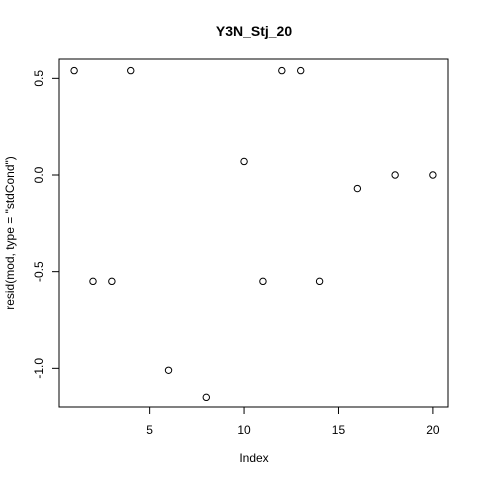 Image resolution: width=480 pixels, height=480 pixels. Describe the element at coordinates (339, 430) in the screenshot. I see `x-tick-label: 15` at that location.